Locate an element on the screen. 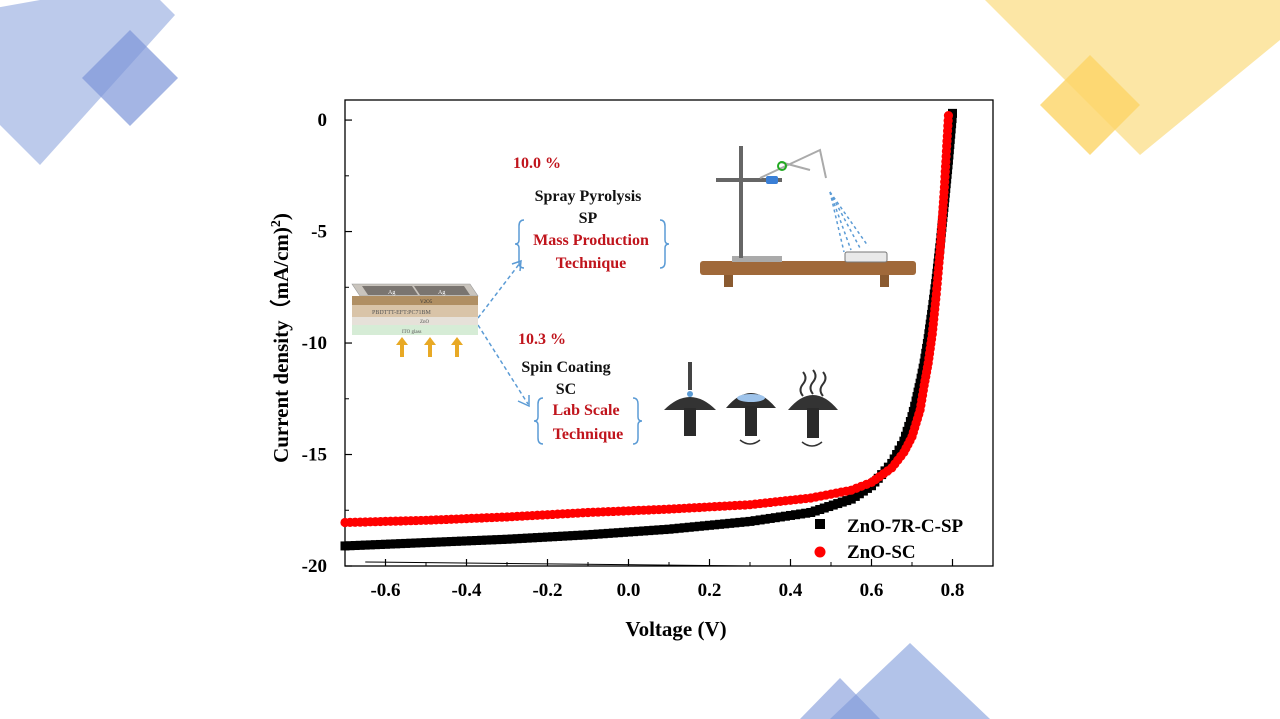  x-tick-label: 0.8 is located at coordinates (953, 590).